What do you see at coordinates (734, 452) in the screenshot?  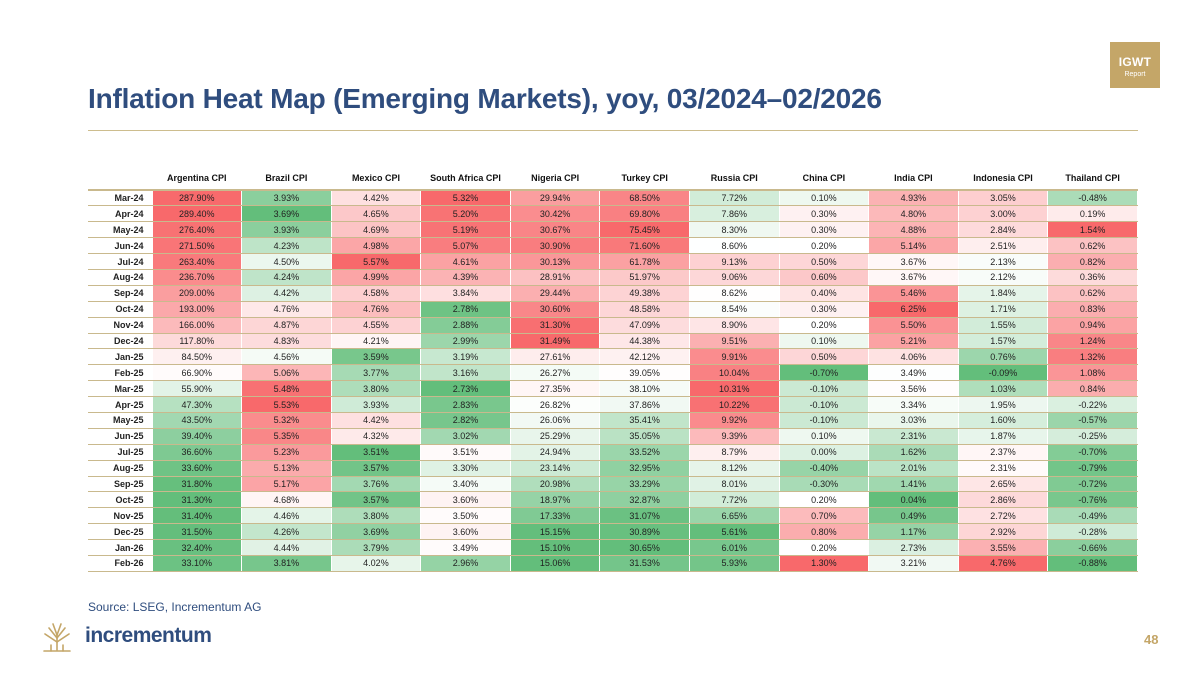 I see `heatmap-cell: 8.79%` at bounding box center [734, 452].